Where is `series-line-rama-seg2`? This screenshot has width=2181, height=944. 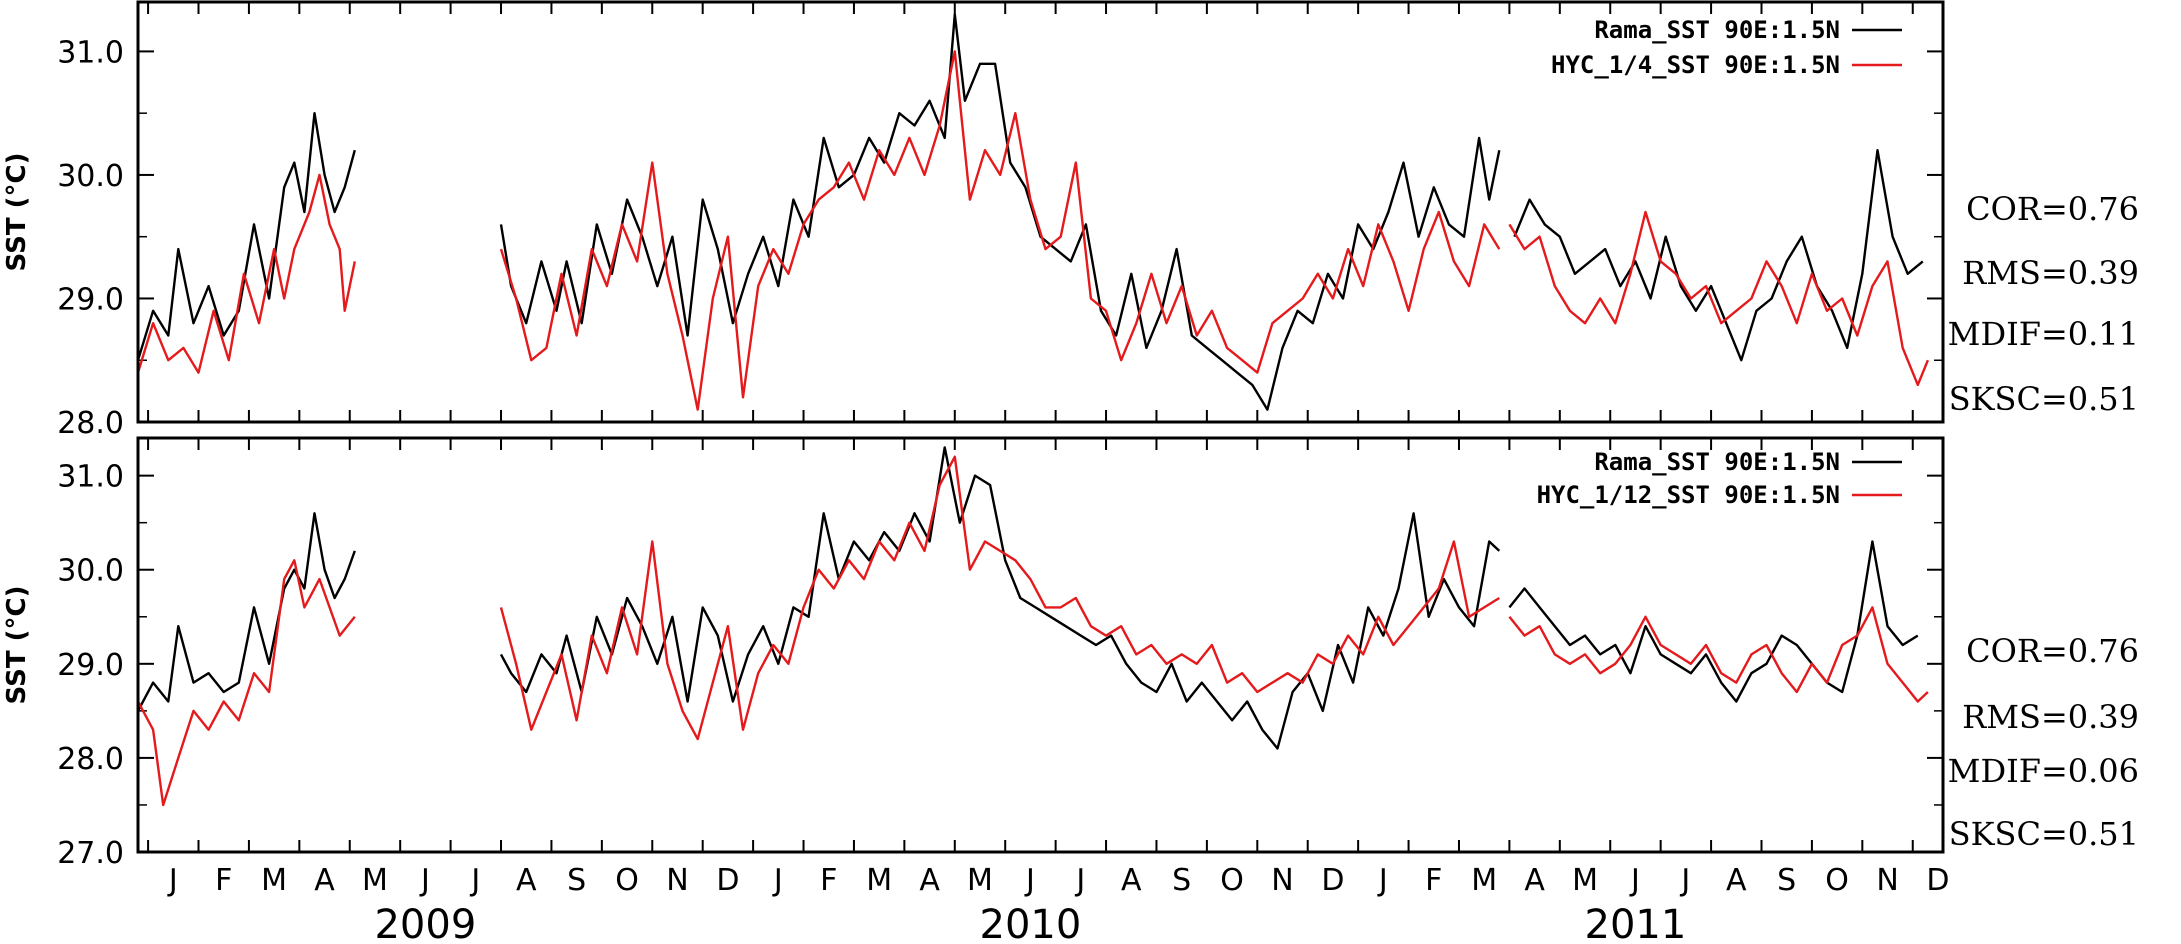
series-line-rama-seg2 is located at coordinates (1000, 598).